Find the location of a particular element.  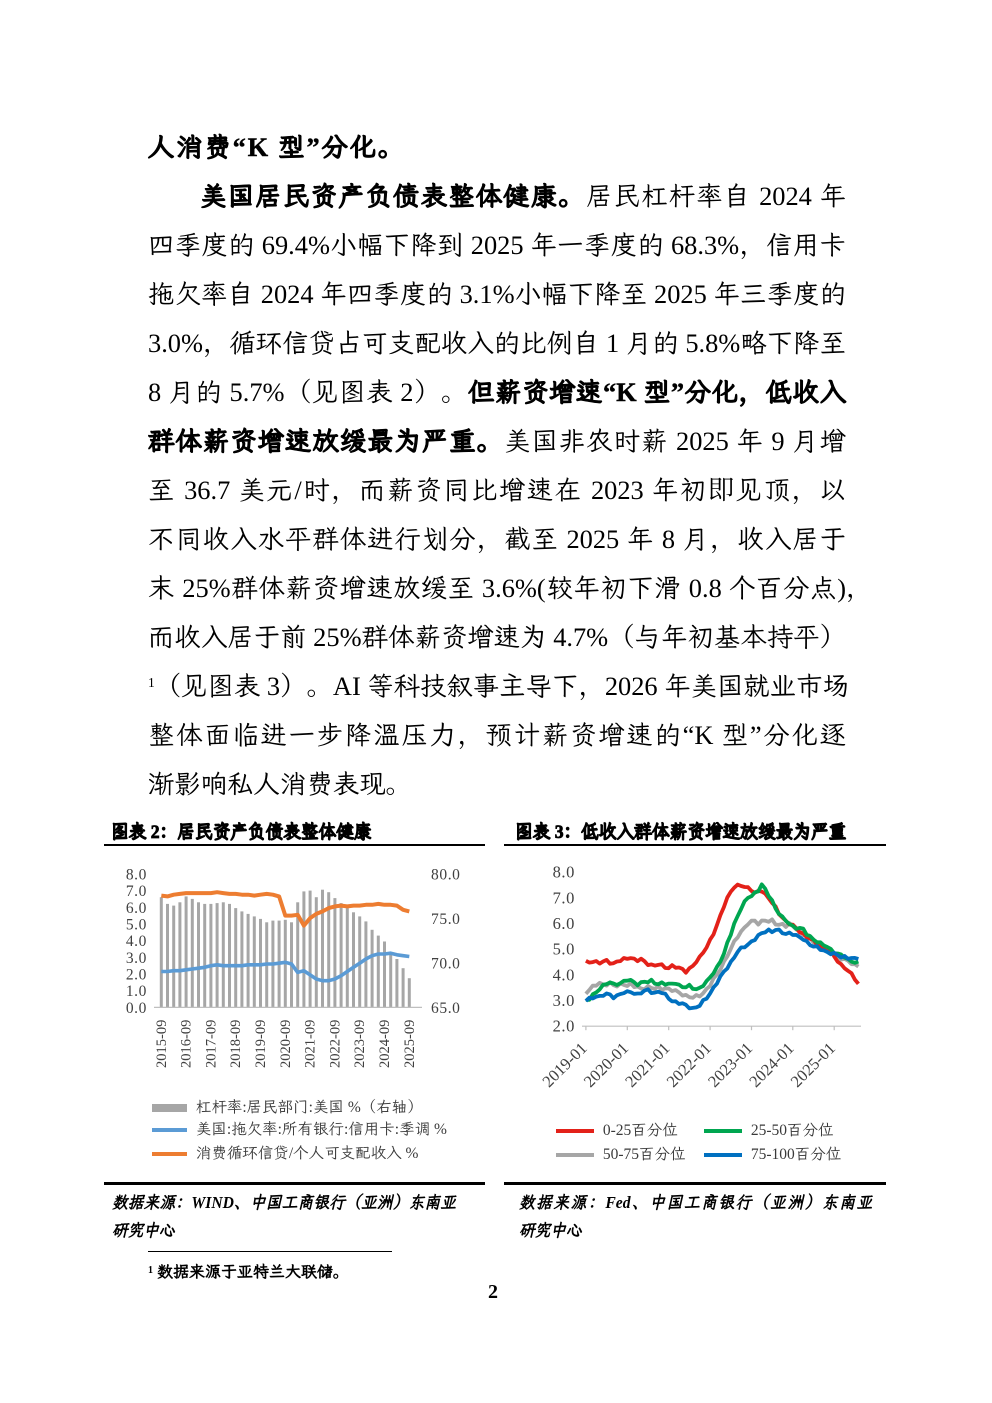

svg-text: 2023-09 is located at coordinates (360, 1044).